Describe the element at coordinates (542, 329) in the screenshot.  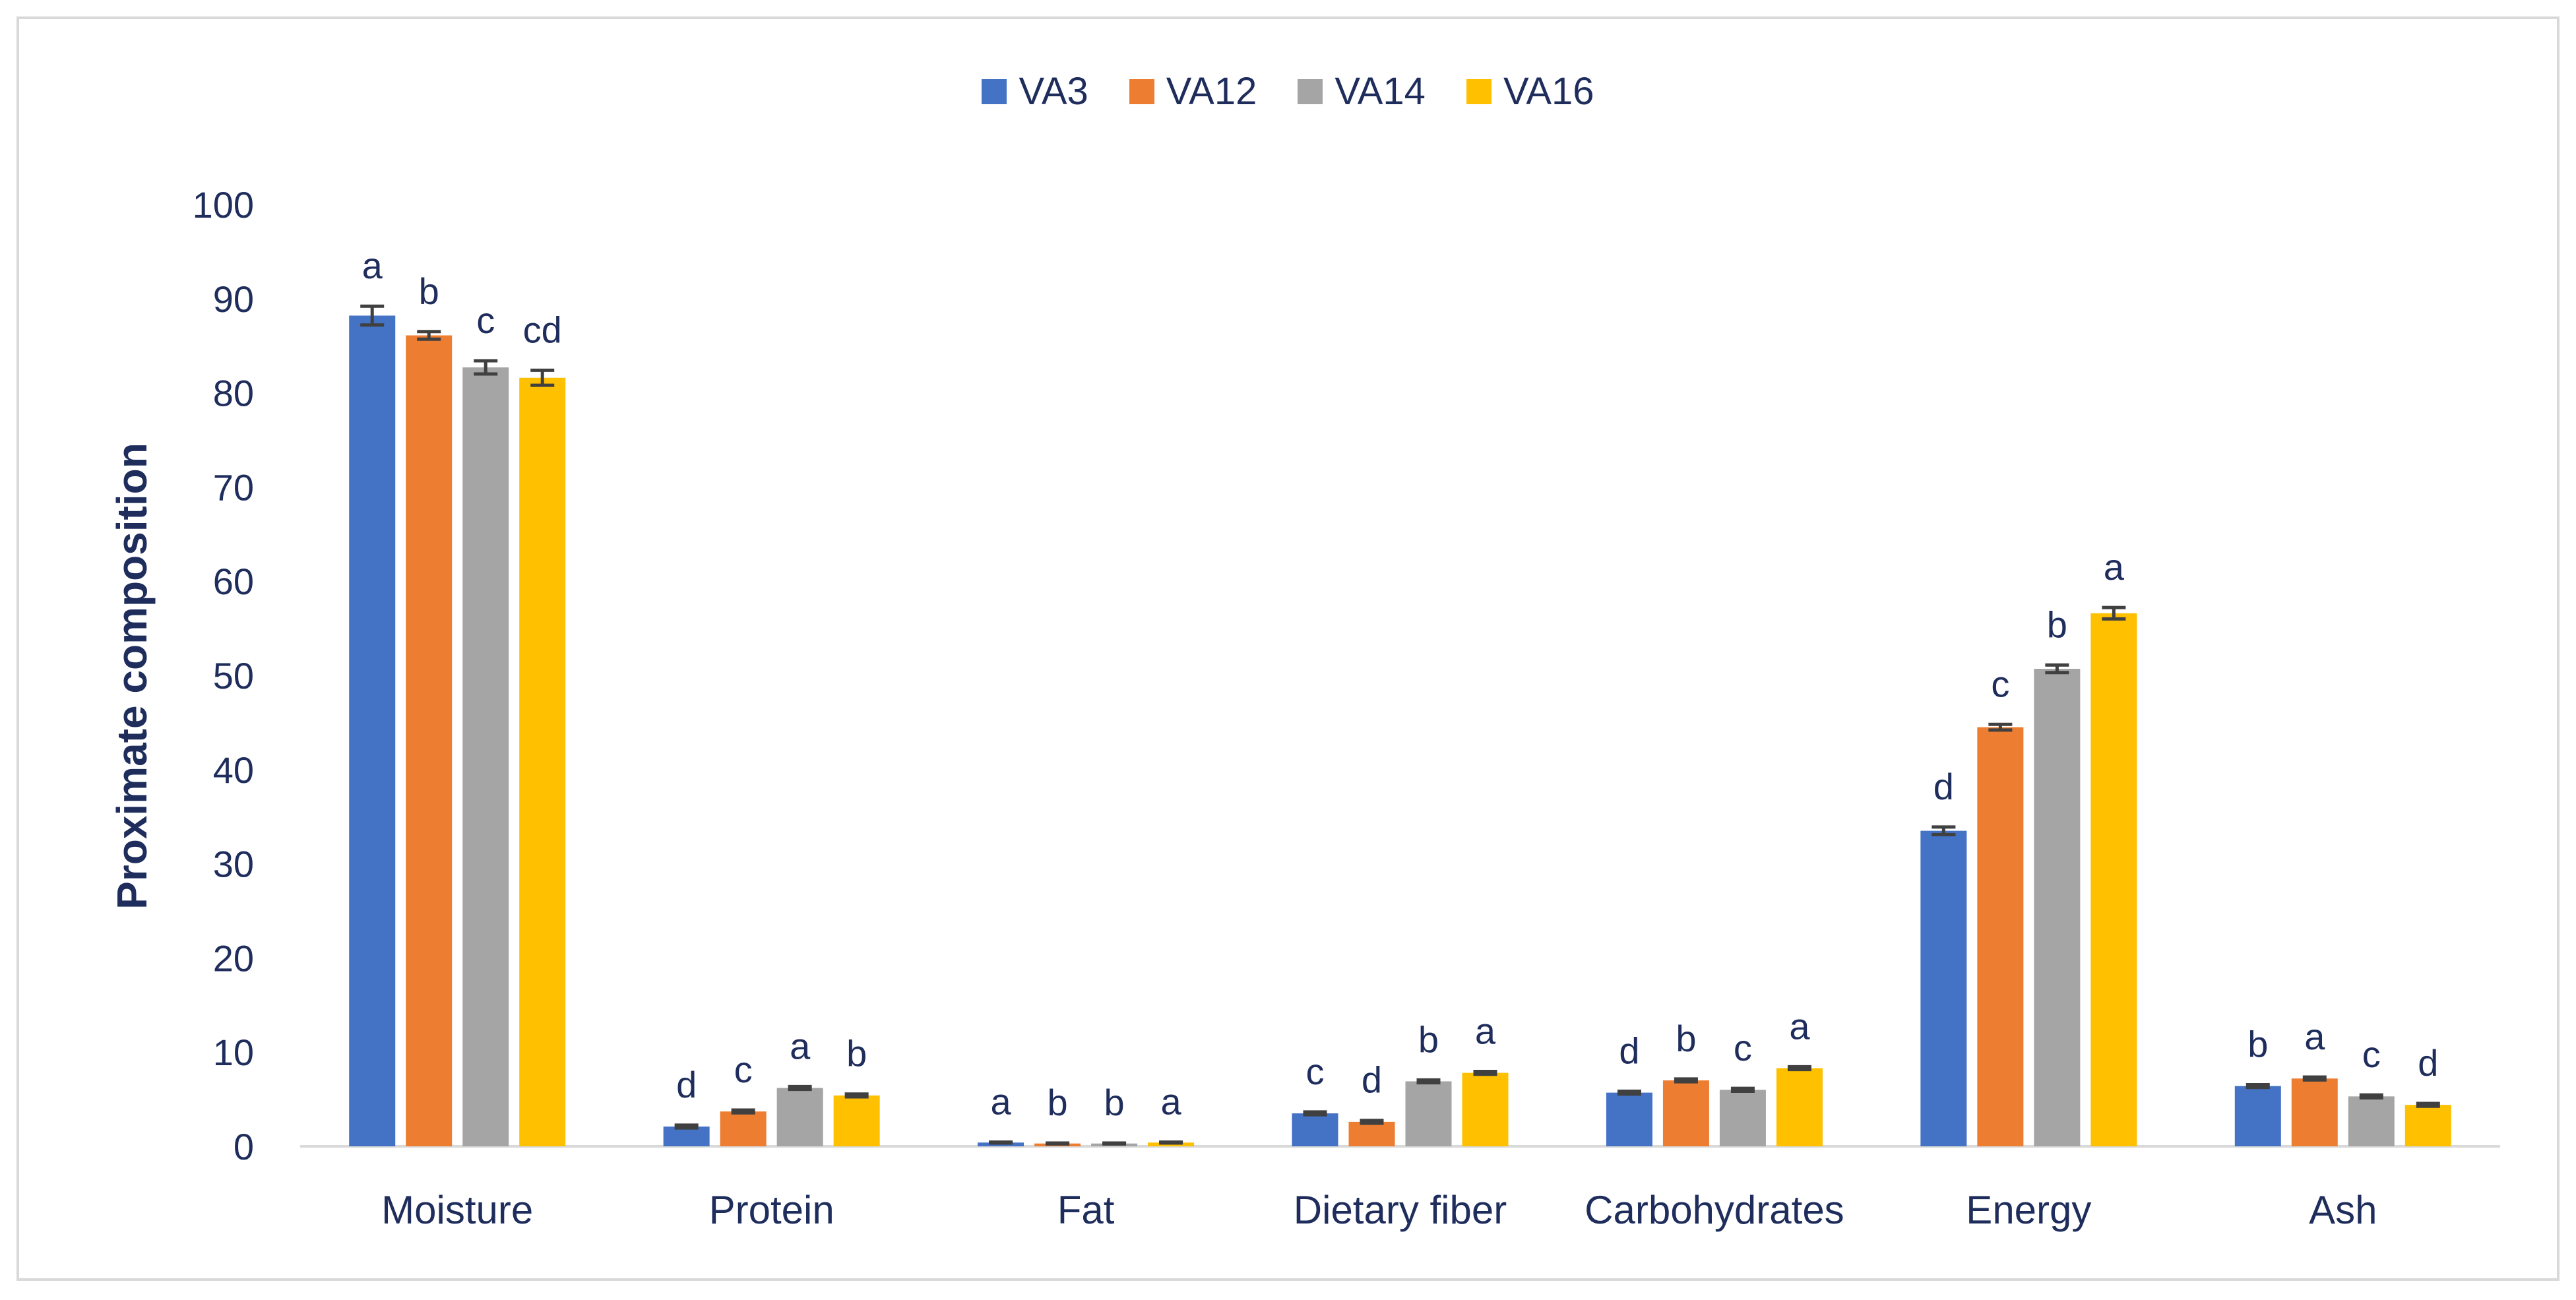
I see `significance-letter: cd` at that location.